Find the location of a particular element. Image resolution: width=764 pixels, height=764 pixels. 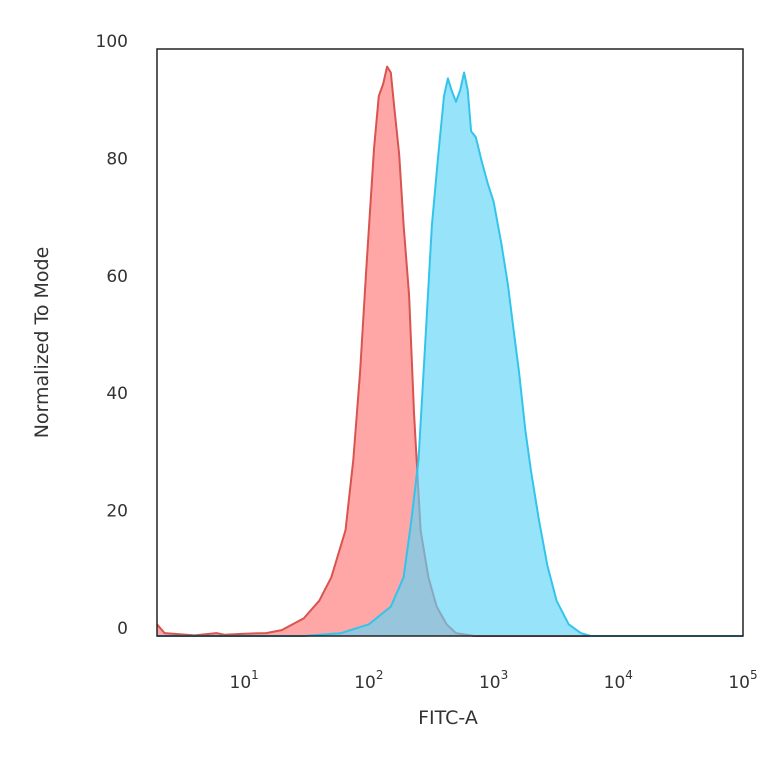

x-tick-label: 10⁴ is located at coordinates (618, 680).